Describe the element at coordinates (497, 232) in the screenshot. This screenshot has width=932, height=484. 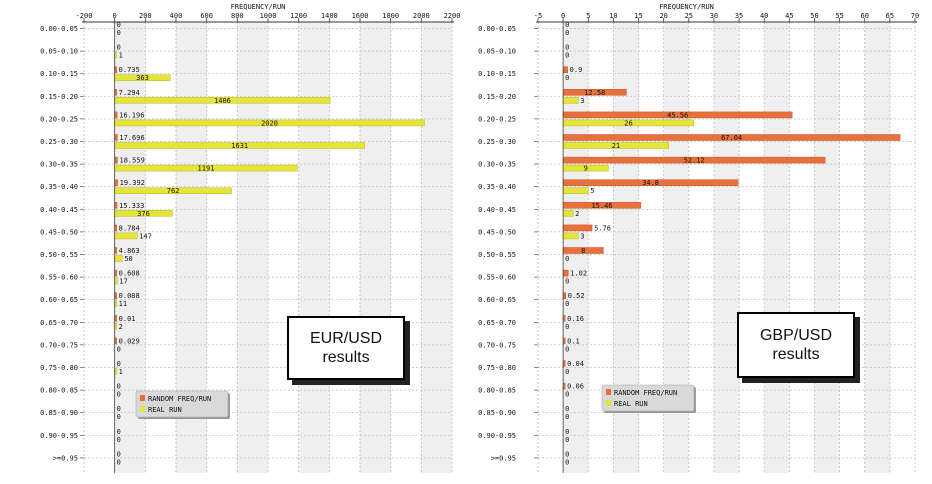
I see `gbp-category-label: 0.45-0.50` at that location.